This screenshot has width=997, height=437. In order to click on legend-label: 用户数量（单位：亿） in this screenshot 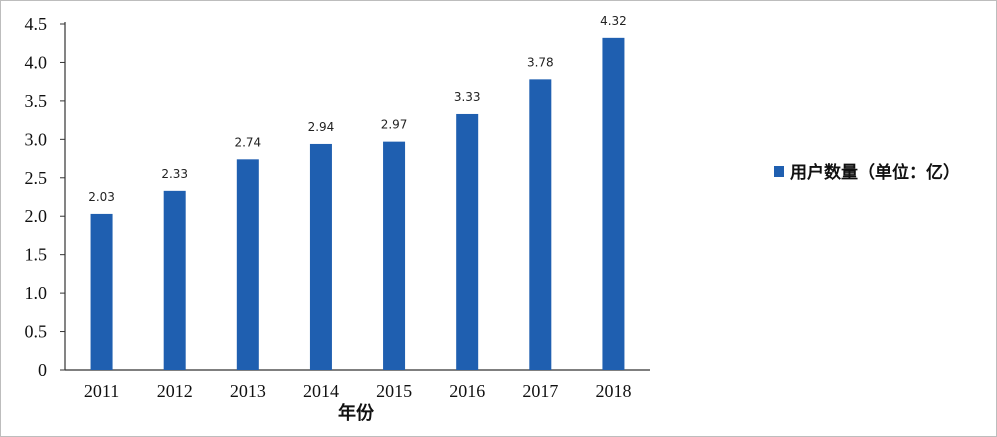, I will do `click(875, 172)`.